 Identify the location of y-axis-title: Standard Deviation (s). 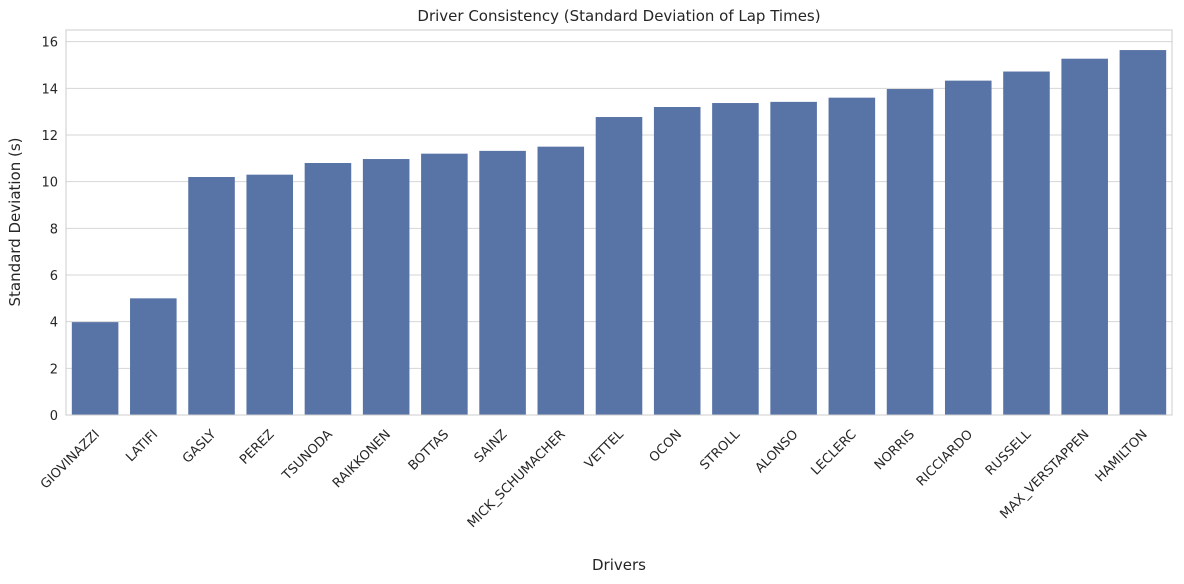
(15, 221).